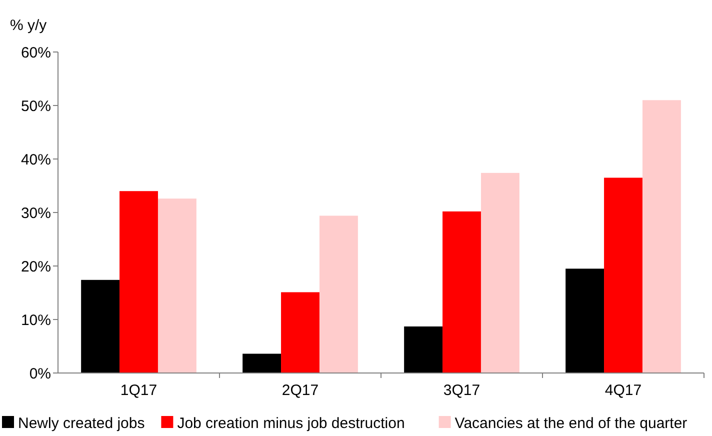 The image size is (712, 436). Describe the element at coordinates (139, 390) in the screenshot. I see `x-tick-label: 1Q17` at that location.